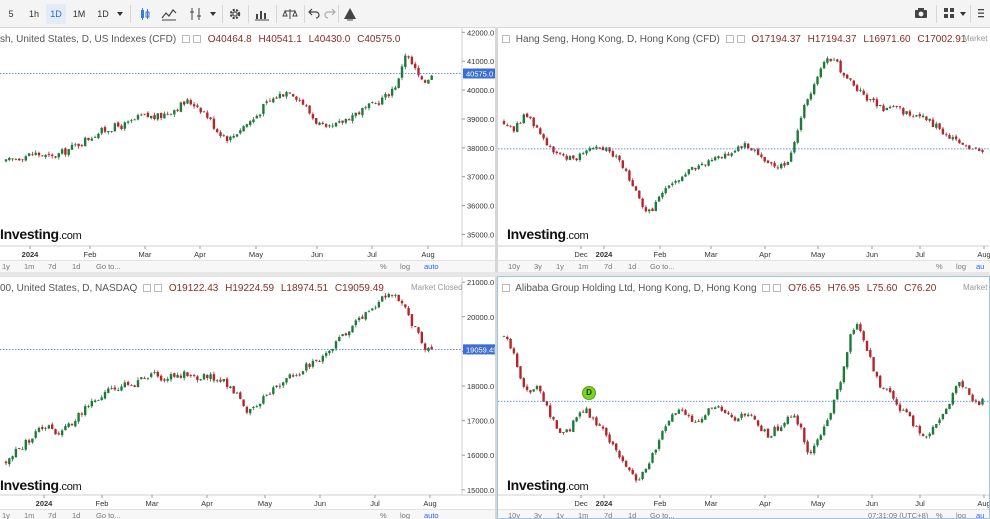 The width and height of the screenshot is (990, 519). What do you see at coordinates (235, 14) in the screenshot?
I see `settings-gear-icon` at bounding box center [235, 14].